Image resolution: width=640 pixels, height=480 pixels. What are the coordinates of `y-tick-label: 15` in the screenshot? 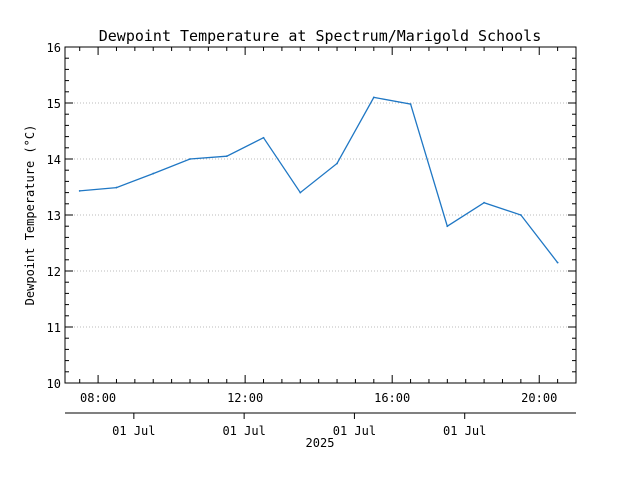 It's located at (54, 104).